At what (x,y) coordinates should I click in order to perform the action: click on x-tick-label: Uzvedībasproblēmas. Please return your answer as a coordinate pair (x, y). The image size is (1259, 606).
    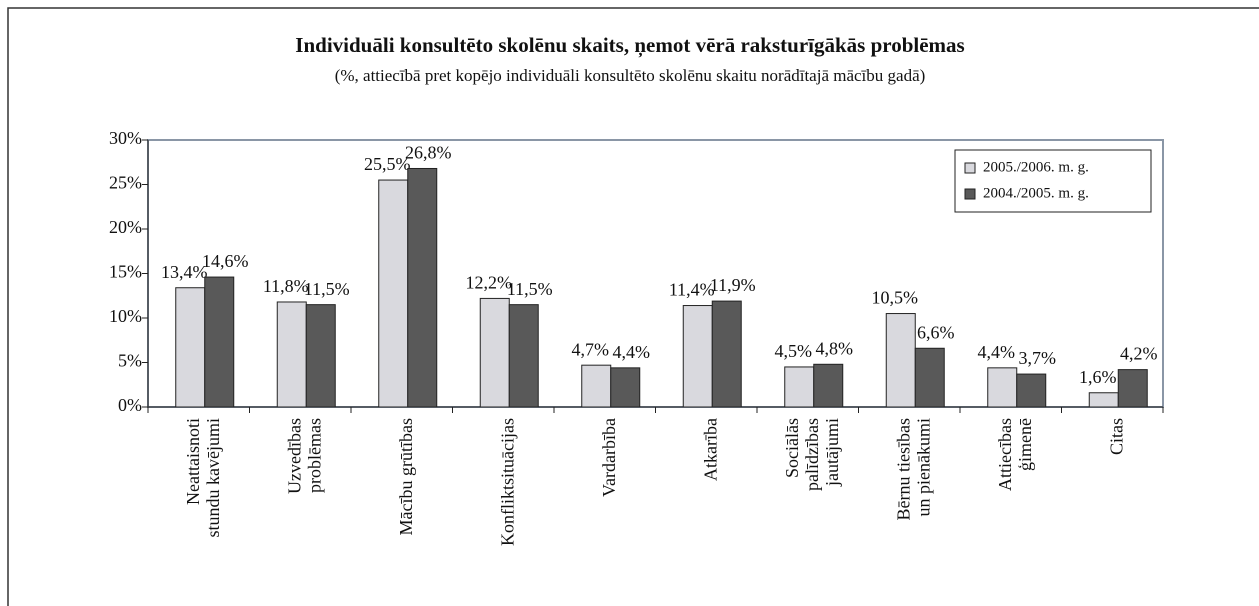
    Looking at the image, I should click on (304, 456).